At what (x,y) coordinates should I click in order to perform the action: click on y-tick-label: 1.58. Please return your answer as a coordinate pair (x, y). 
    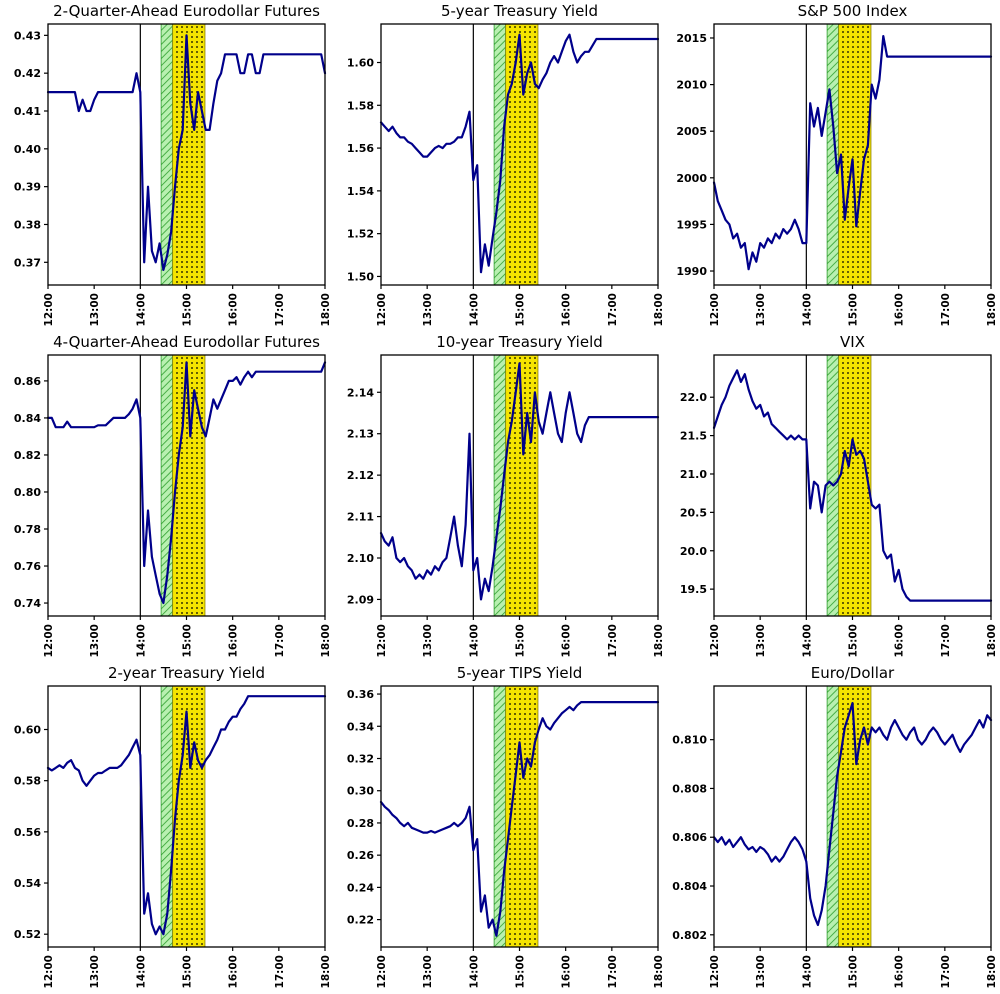
    Looking at the image, I should click on (360, 105).